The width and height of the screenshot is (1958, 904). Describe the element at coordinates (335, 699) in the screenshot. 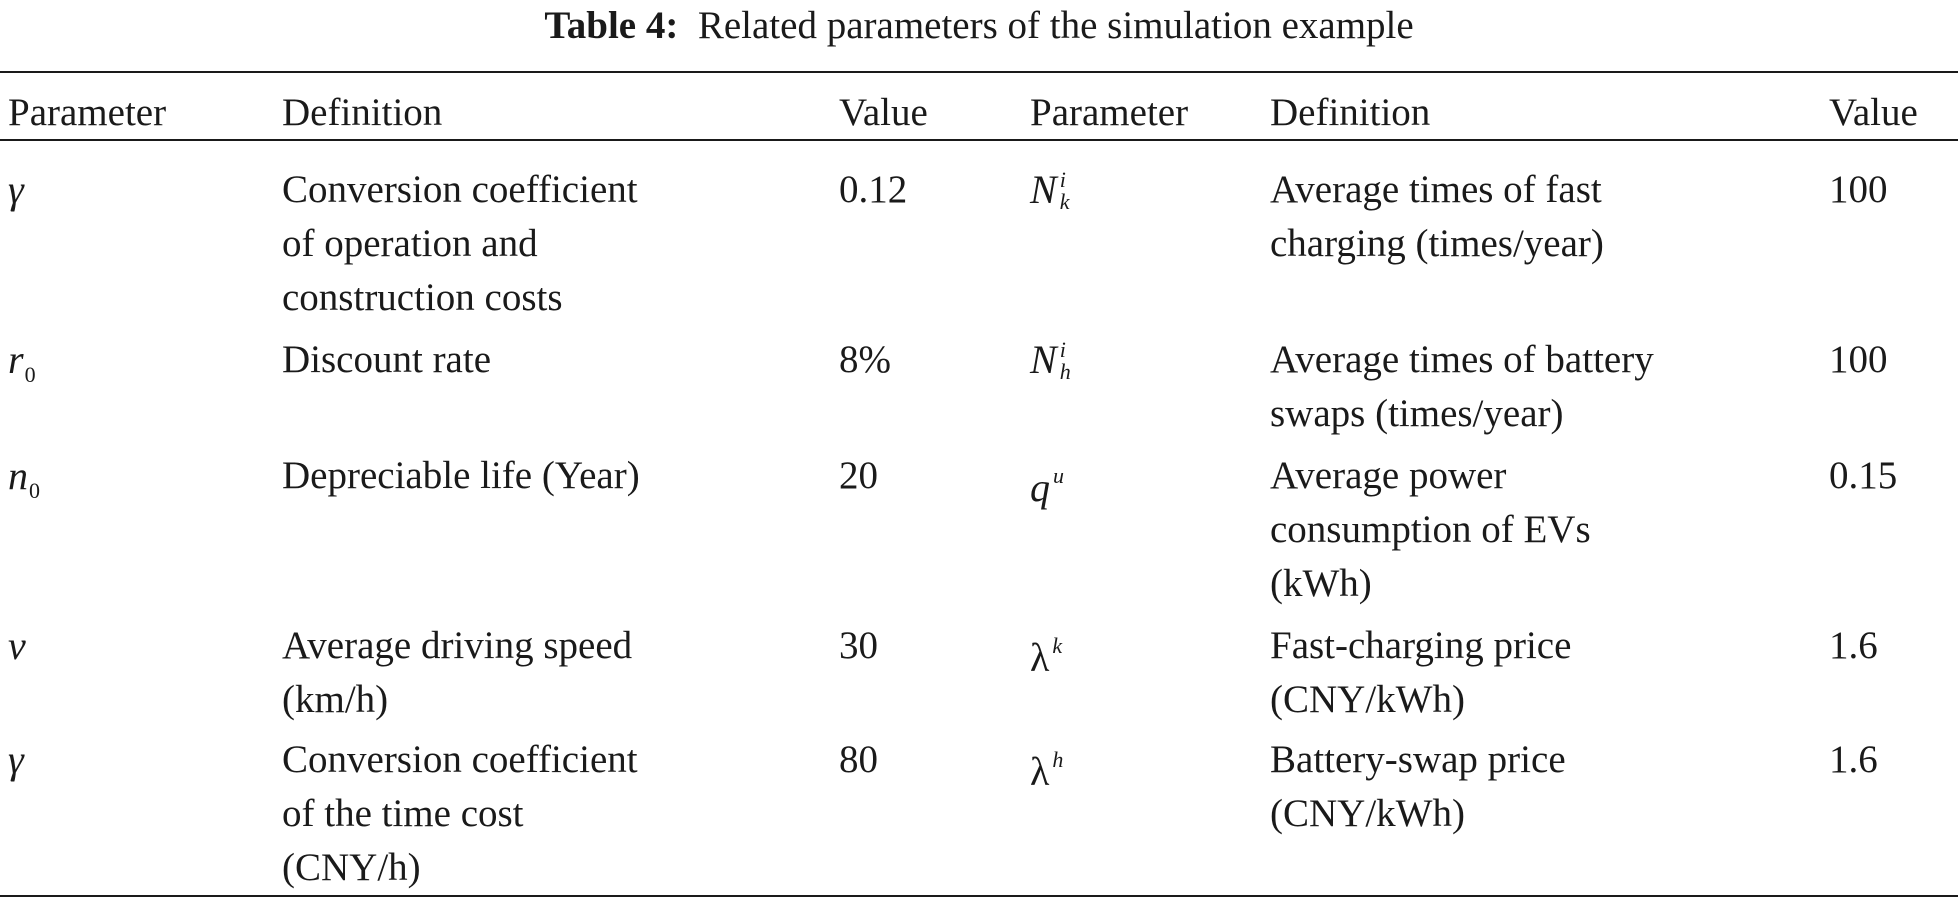

I see `definition-line: (km/h)` at that location.